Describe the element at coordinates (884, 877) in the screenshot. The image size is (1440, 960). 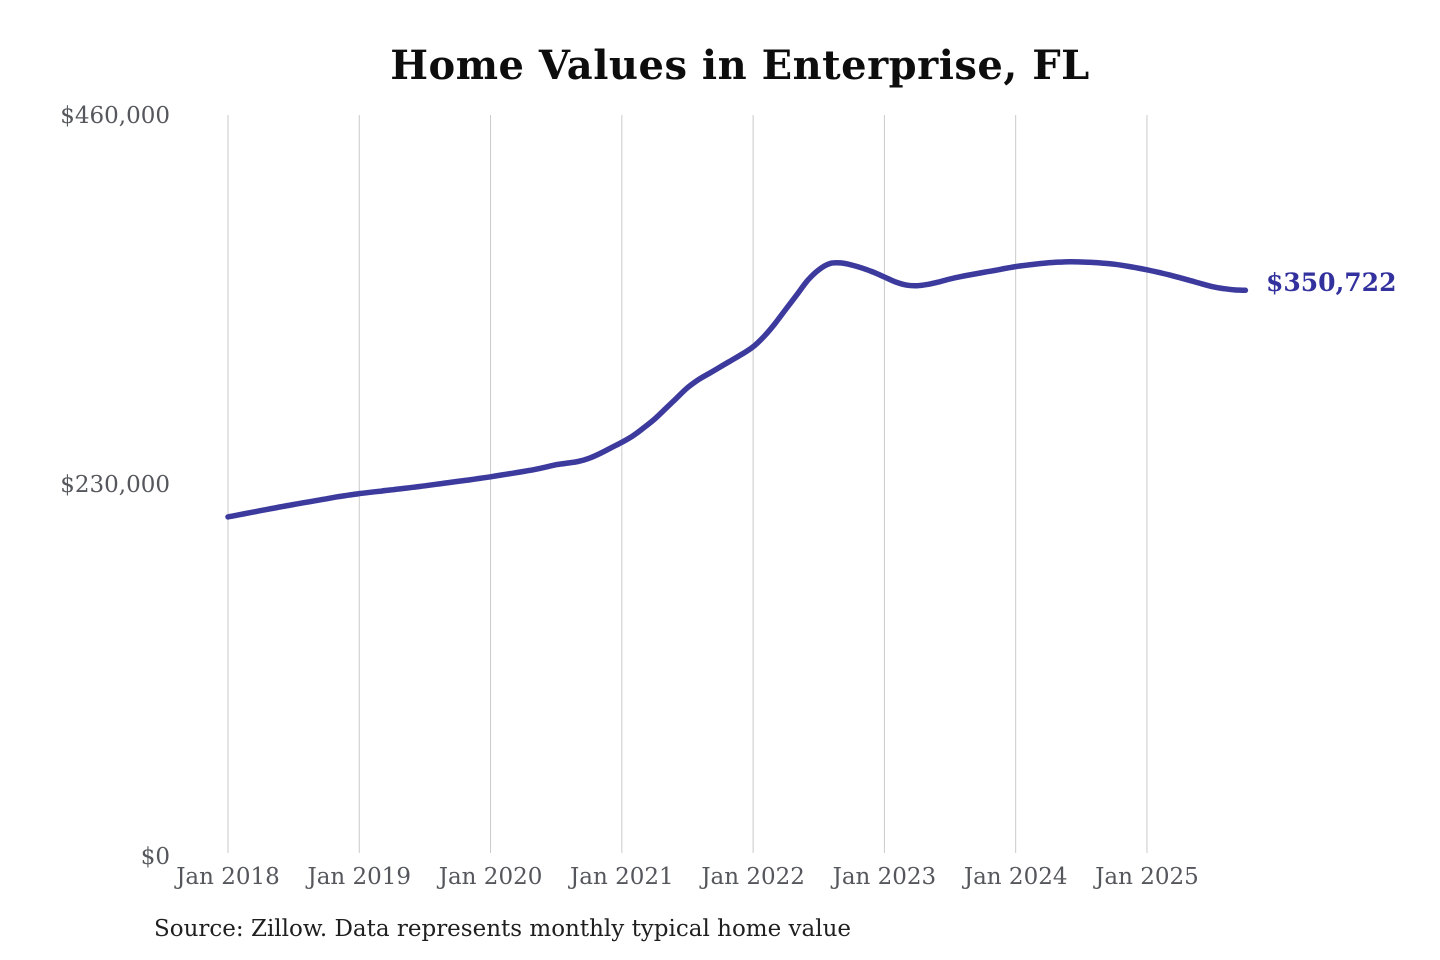
I see `x-tick-label: Jan 2023` at that location.